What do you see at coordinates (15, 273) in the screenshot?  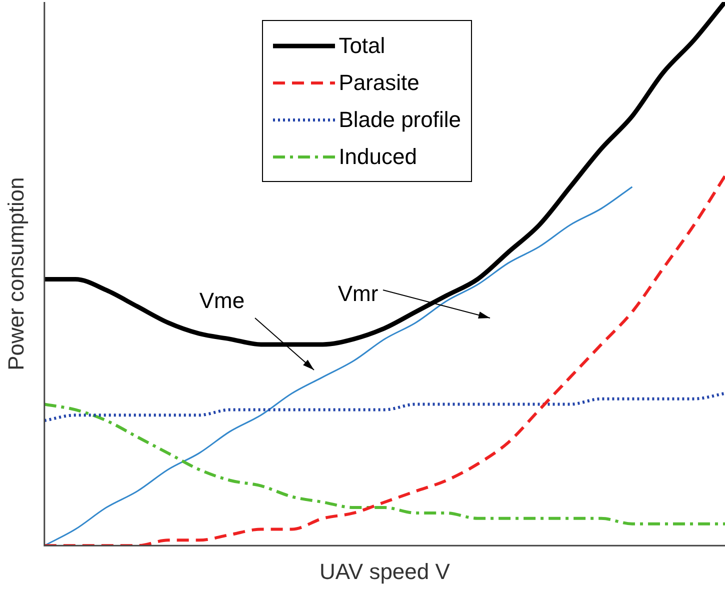 I see `y-axis-title: Power consumption` at bounding box center [15, 273].